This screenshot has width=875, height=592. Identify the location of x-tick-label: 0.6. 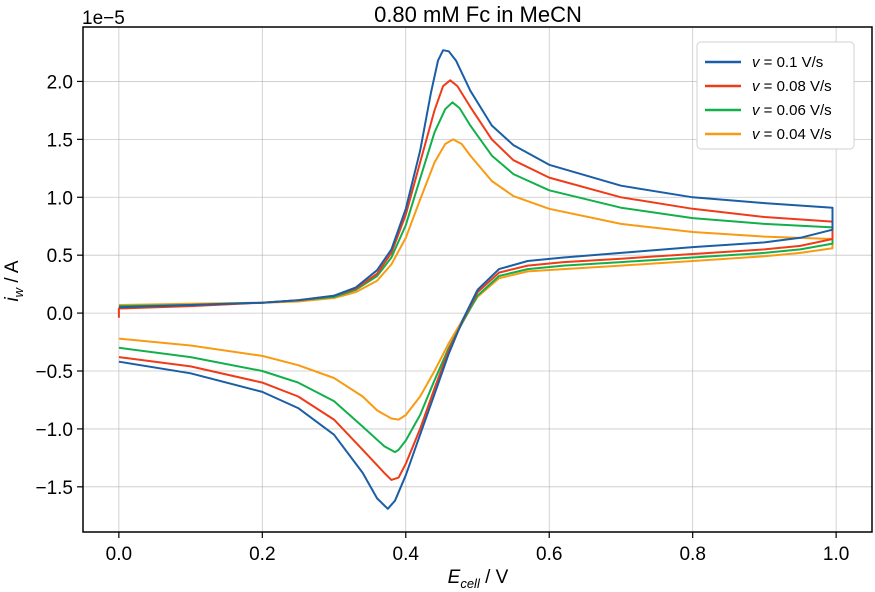
(549, 554).